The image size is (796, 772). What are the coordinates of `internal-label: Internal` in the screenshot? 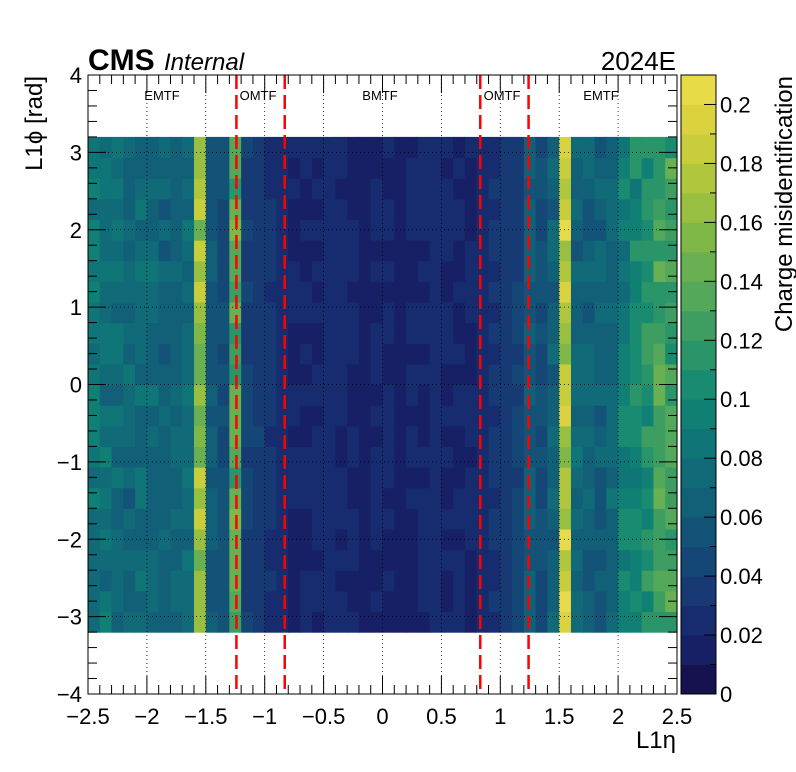 It's located at (204, 62).